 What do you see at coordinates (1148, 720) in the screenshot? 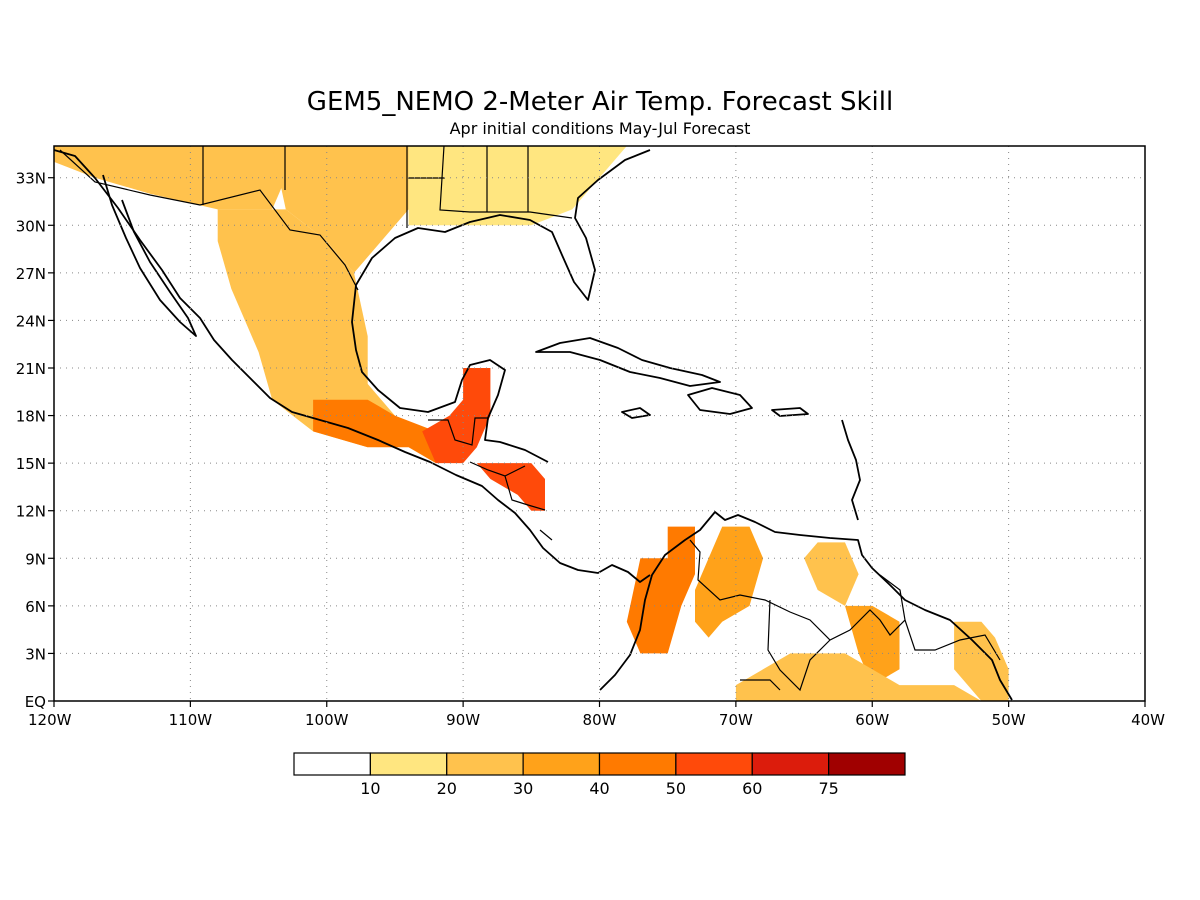
I see `x-tick-label: 40W` at bounding box center [1148, 720].